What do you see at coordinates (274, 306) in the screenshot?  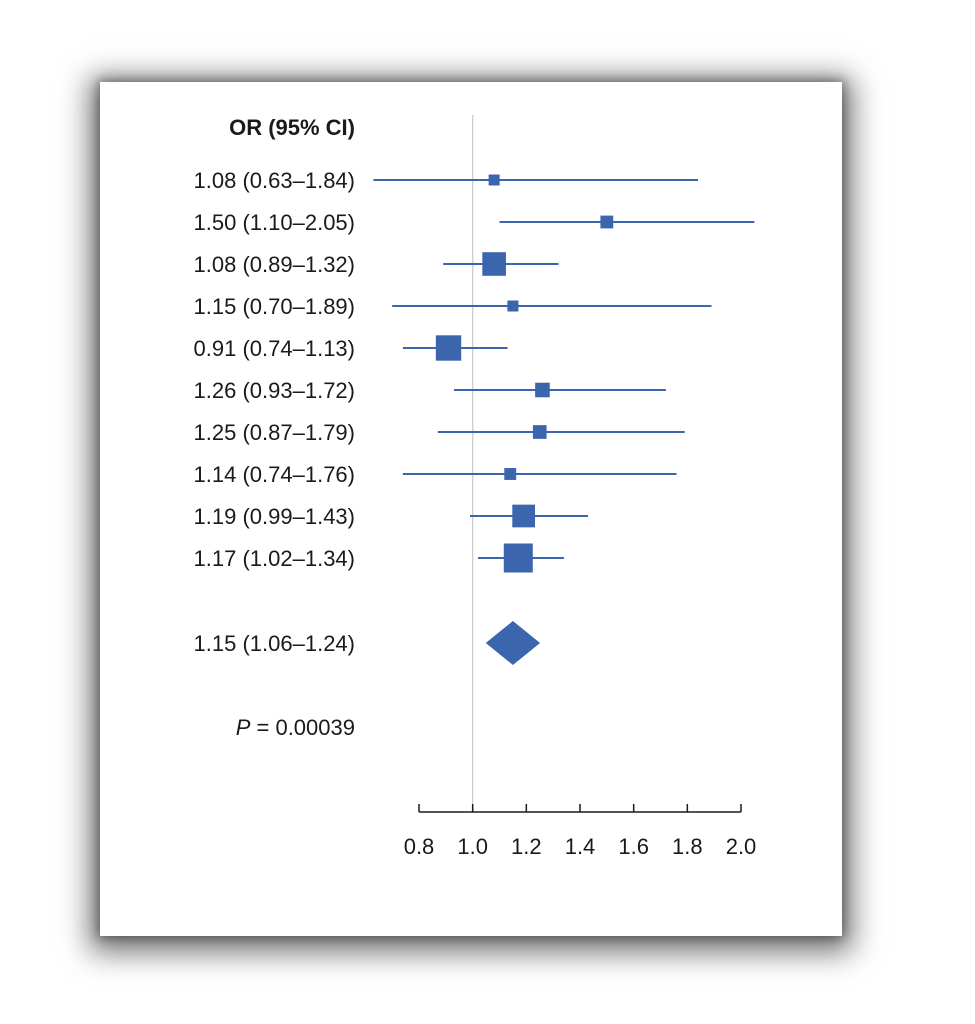 I see `study-label: 1.15 (0.70–1.89)` at bounding box center [274, 306].